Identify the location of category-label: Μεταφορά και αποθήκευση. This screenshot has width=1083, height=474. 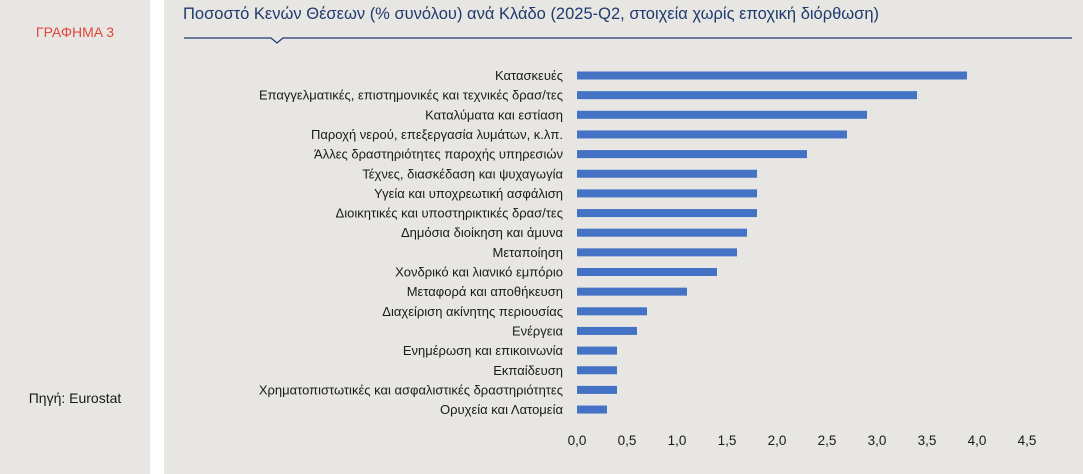
(485, 291).